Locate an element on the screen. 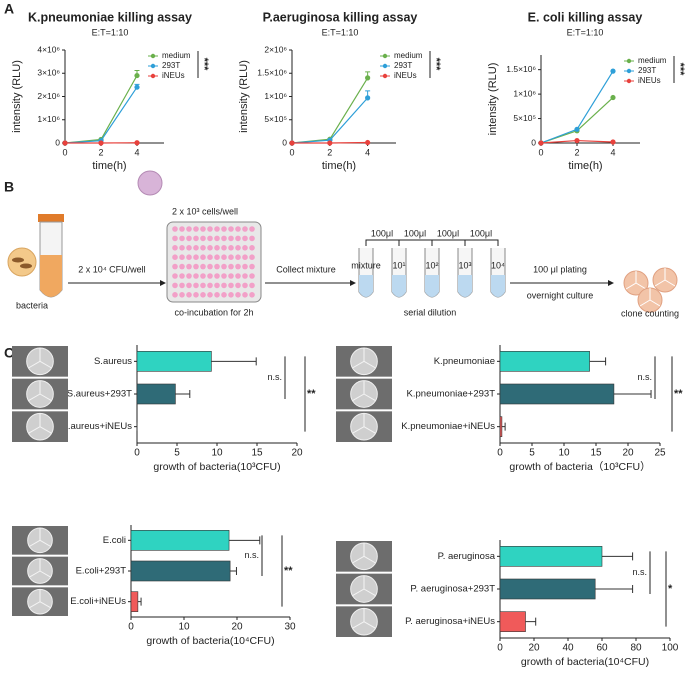  culture-plates is located at coordinates (650, 290).